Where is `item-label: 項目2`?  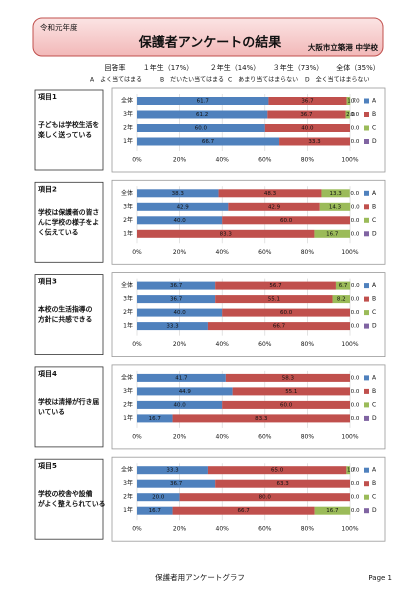 item-label: 項目2 is located at coordinates (47, 188).